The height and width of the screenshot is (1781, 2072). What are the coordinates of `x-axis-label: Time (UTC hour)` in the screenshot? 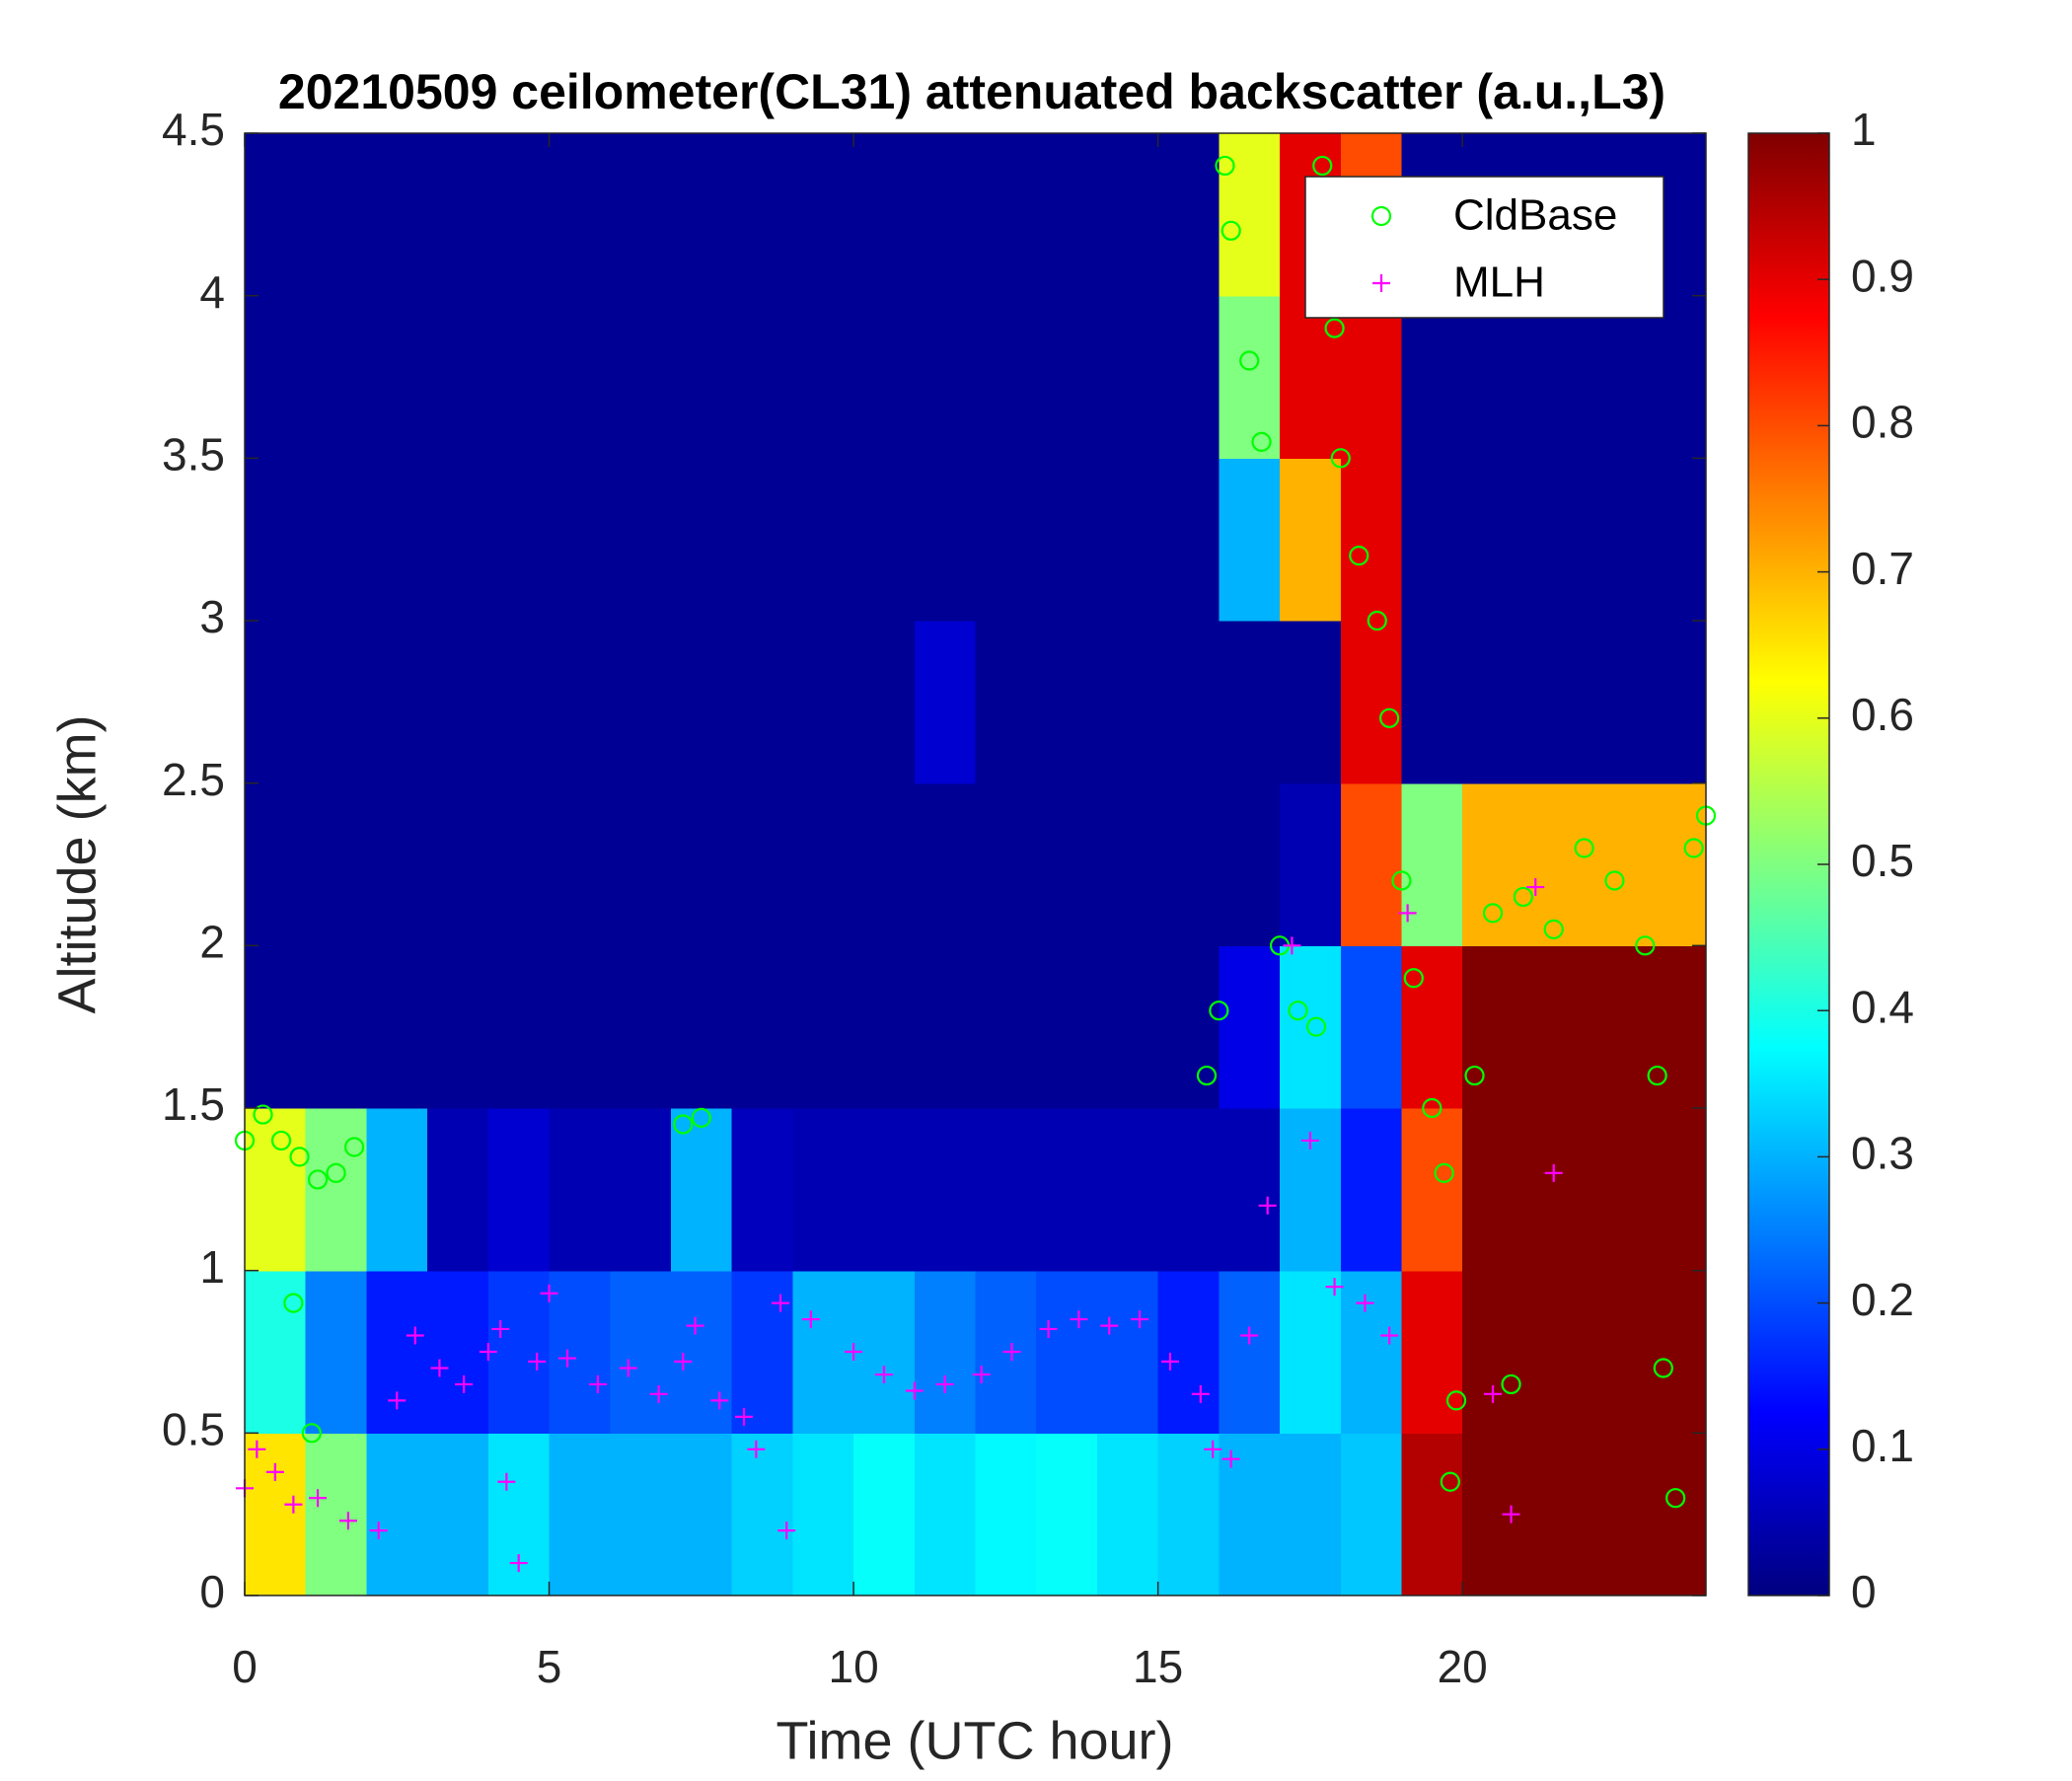 It's located at (975, 1741).